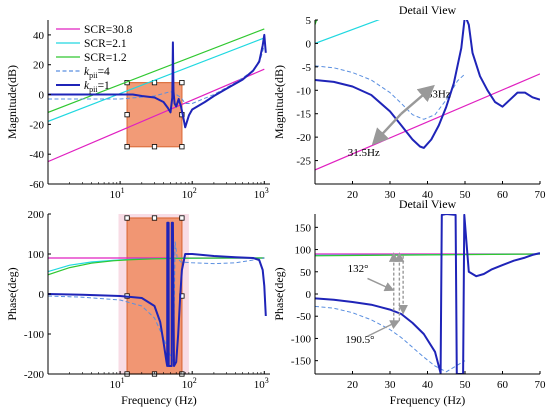  I want to click on legend-suffix: =1, so click(104, 86).